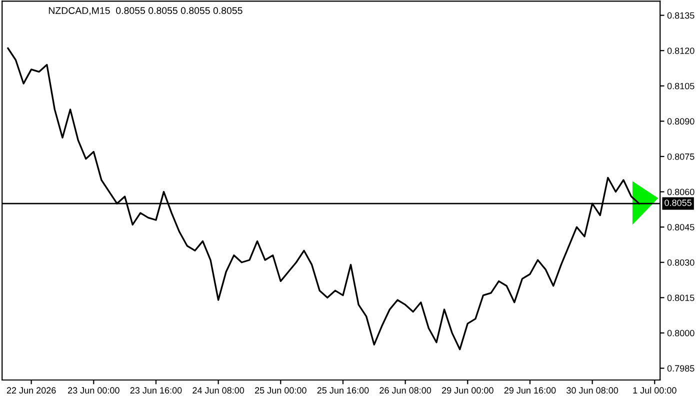  What do you see at coordinates (654, 390) in the screenshot?
I see `x-tick-label: 1 Jul 00:00` at bounding box center [654, 390].